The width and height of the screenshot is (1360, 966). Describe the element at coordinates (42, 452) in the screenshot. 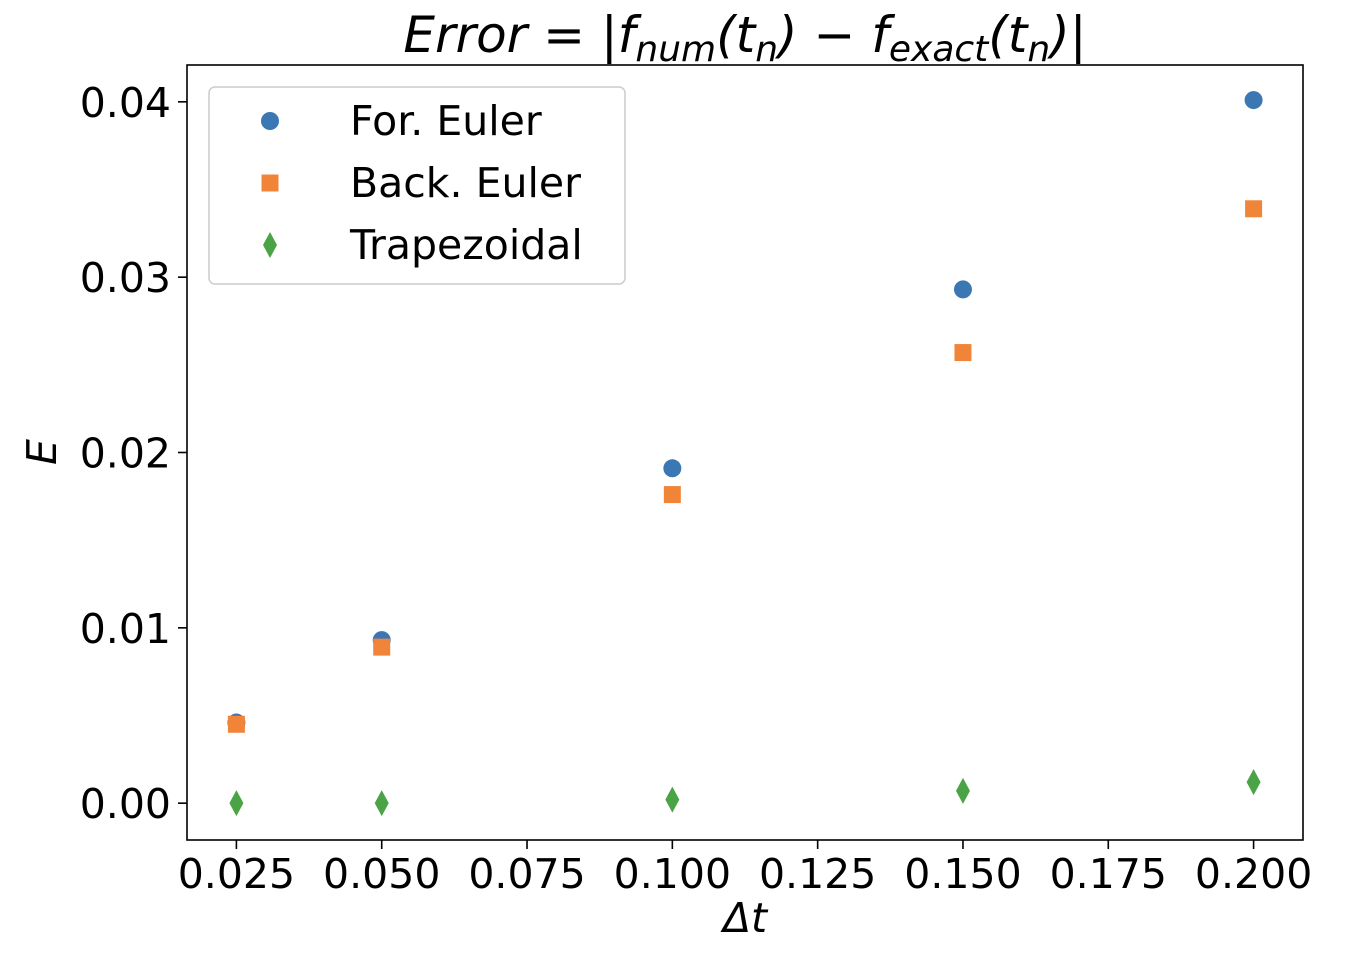

I see `y-axis-label: E` at that location.